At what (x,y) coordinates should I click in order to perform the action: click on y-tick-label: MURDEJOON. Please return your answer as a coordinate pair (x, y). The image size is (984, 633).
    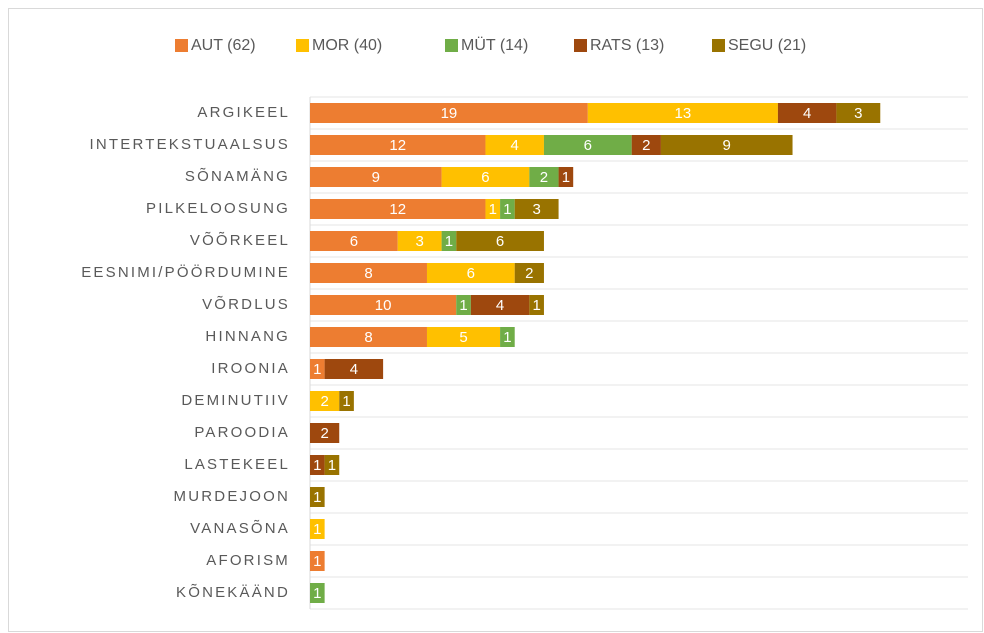
    Looking at the image, I should click on (232, 496).